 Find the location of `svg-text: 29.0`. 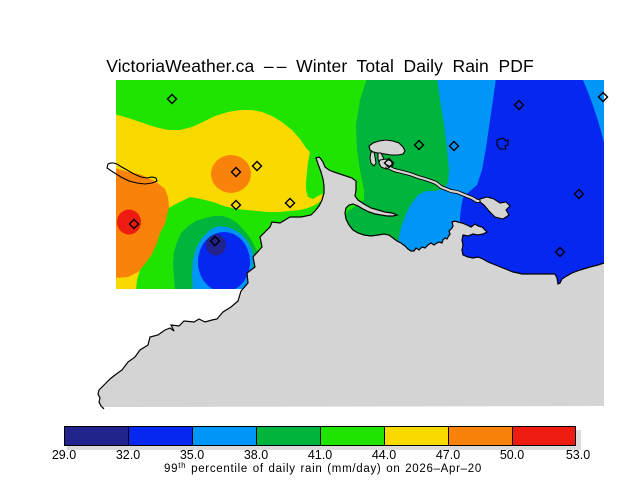

svg-text: 29.0 is located at coordinates (64, 455).